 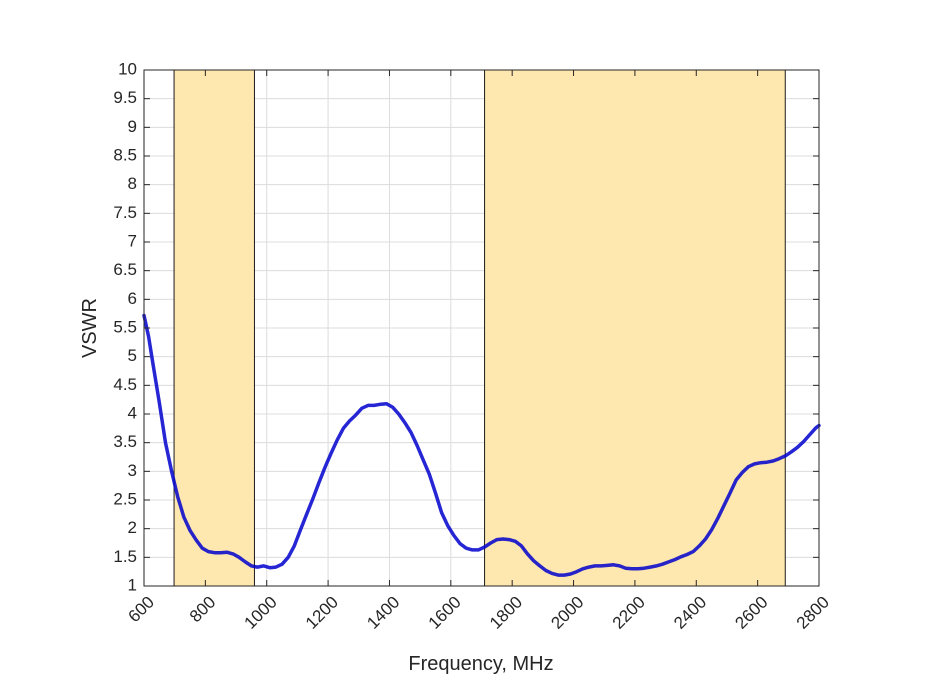 I want to click on x-axis-title: Frequency, MHz, so click(x=480, y=664).